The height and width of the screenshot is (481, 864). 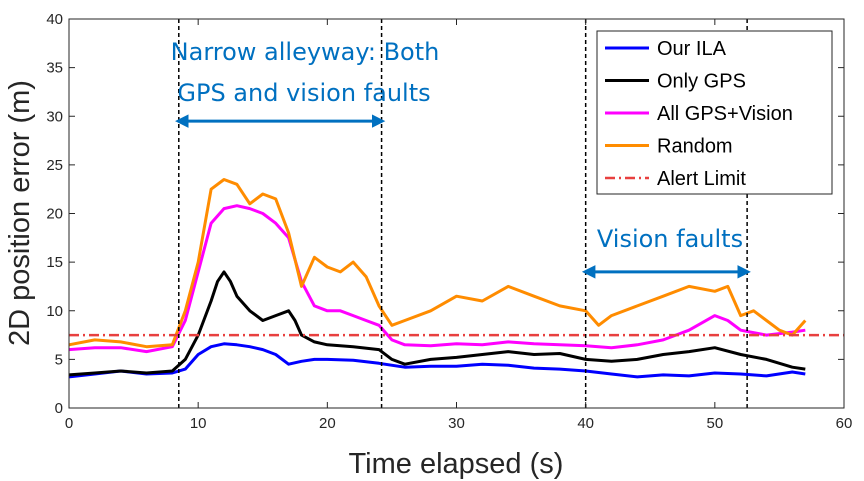 What do you see at coordinates (456, 423) in the screenshot?
I see `x-tick-label-30: 30` at bounding box center [456, 423].